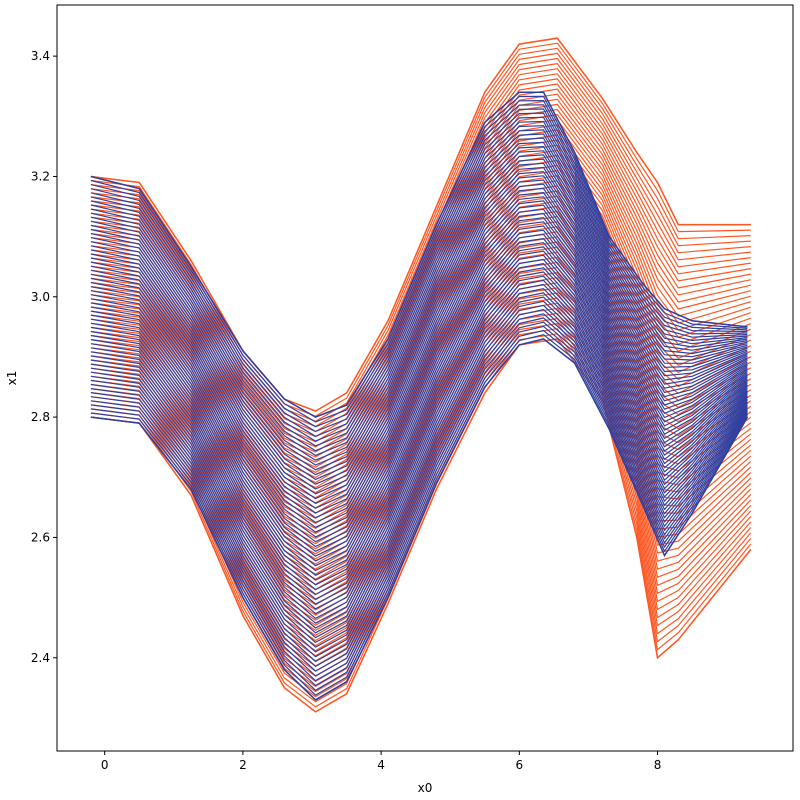 This screenshot has width=800, height=800. What do you see at coordinates (381, 765) in the screenshot?
I see `x-tick-label: 4` at bounding box center [381, 765].